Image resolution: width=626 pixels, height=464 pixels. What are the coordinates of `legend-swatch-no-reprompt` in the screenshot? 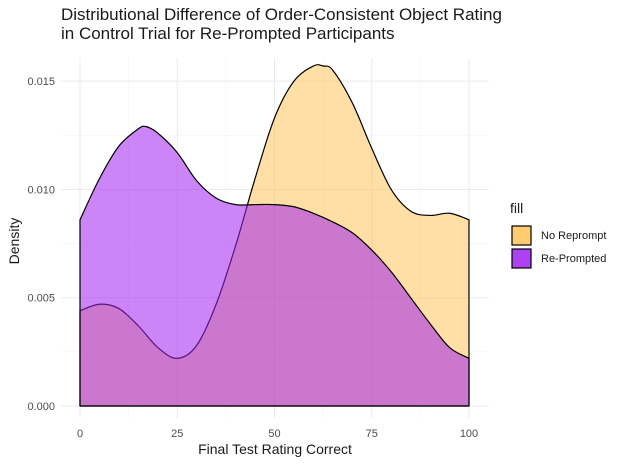 It's located at (521, 235).